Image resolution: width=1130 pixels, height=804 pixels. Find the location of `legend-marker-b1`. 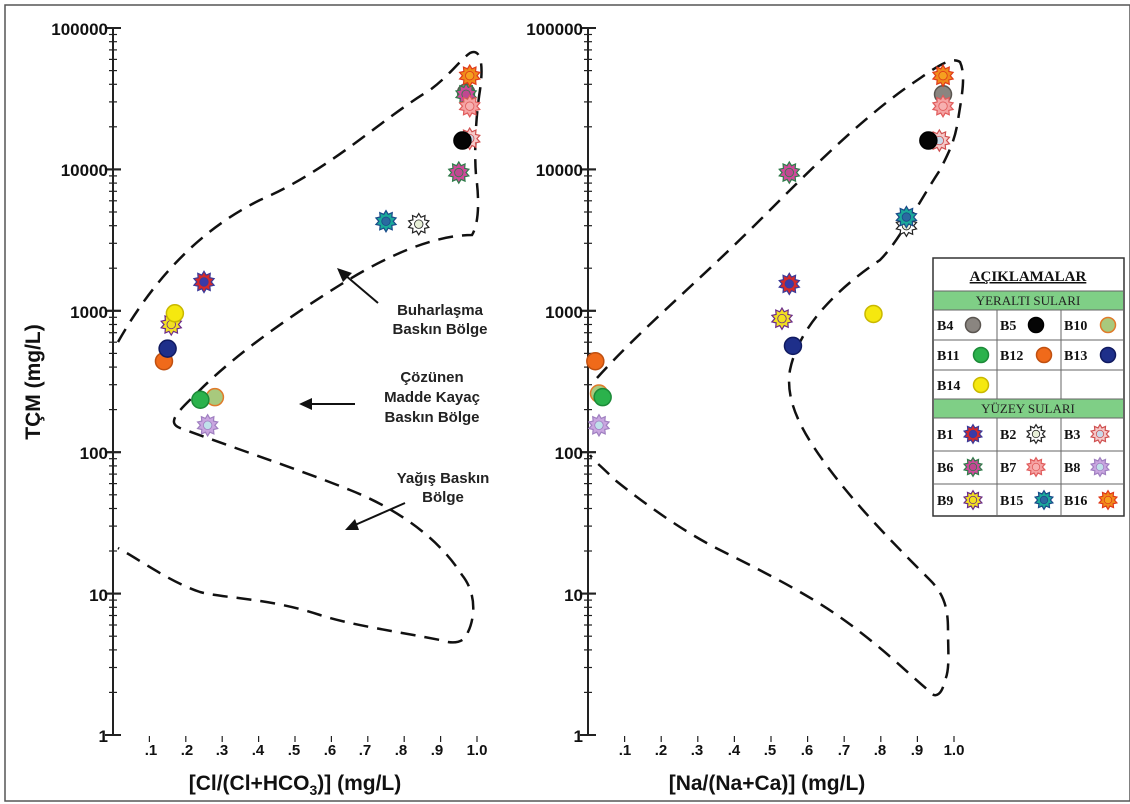

legend-marker-b1 is located at coordinates (973, 434).